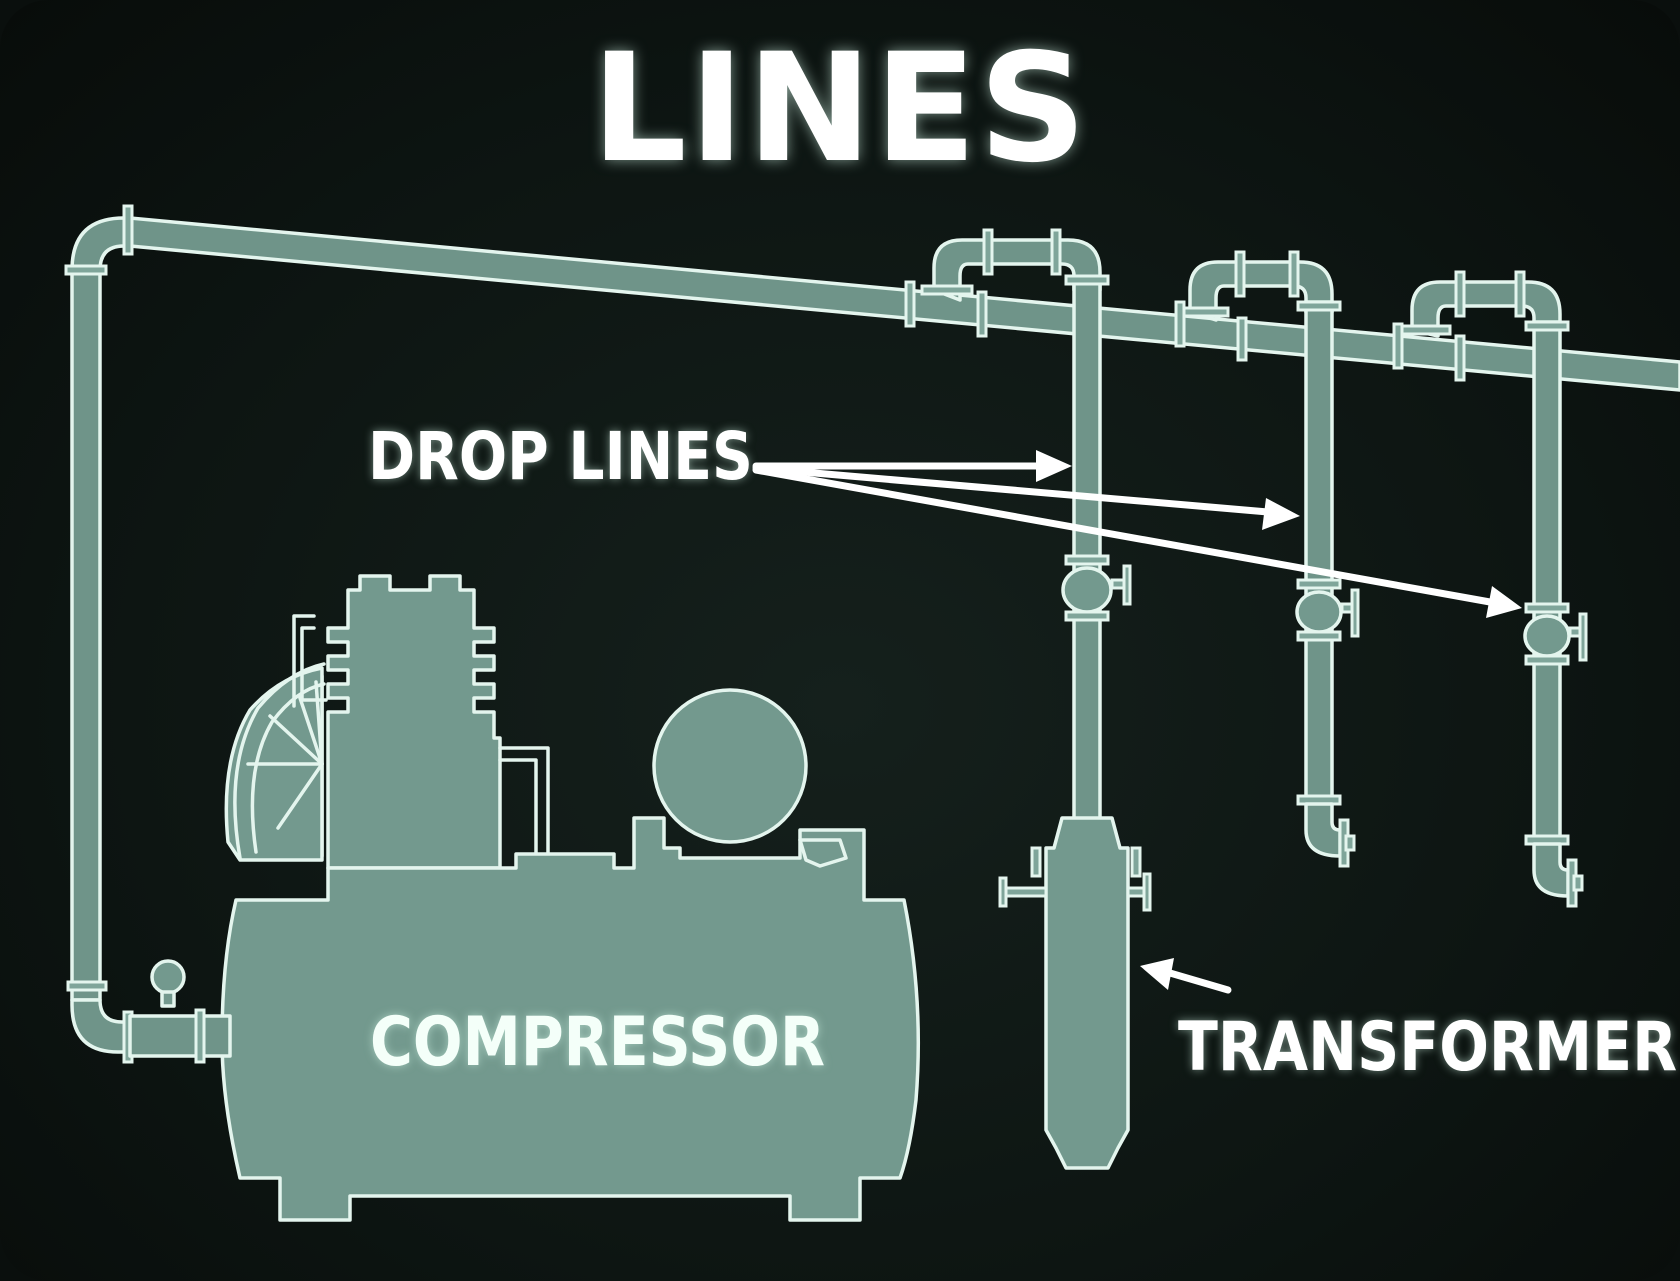 The image size is (1680, 1281). Describe the element at coordinates (1137, 534) in the screenshot. I see `drop-lines-arrows` at that location.